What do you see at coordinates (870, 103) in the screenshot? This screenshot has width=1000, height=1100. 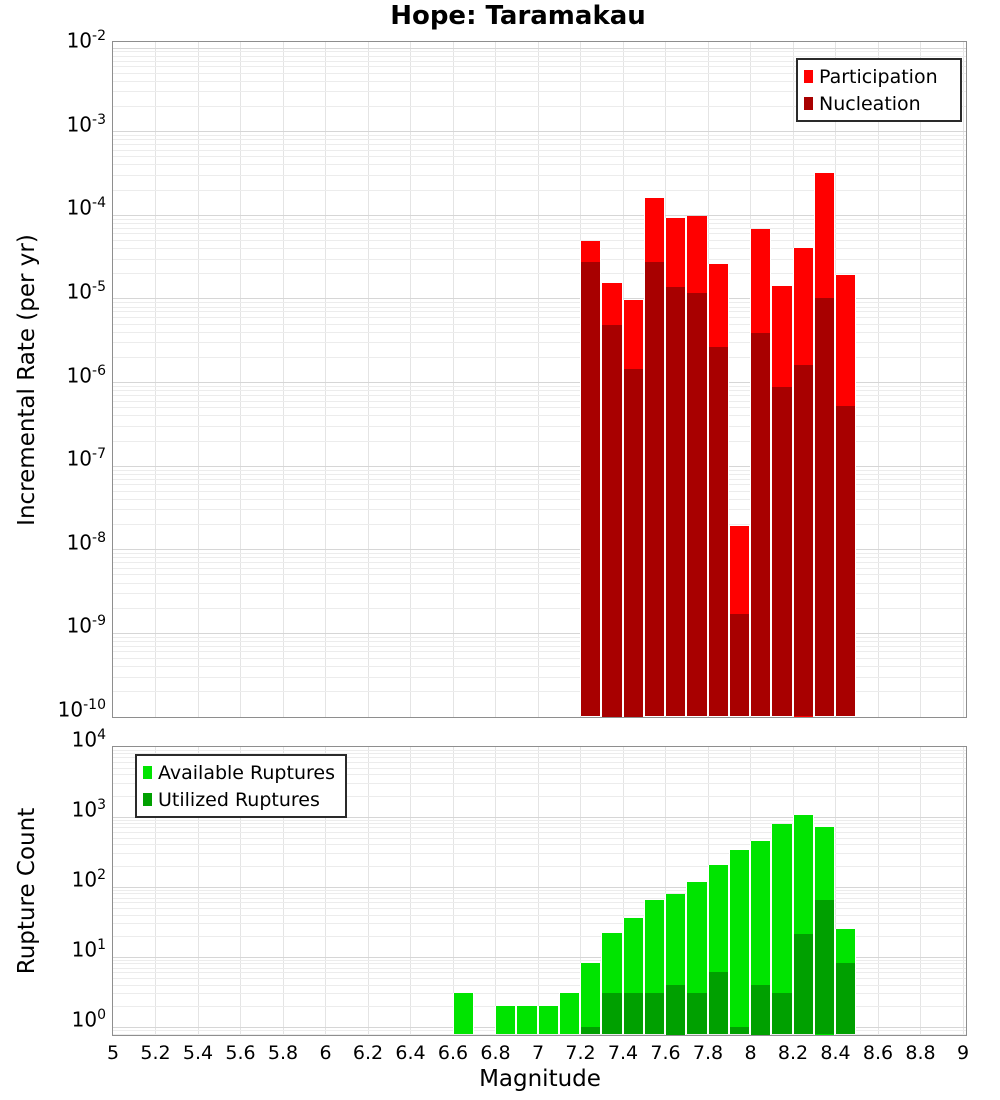 I see `legend-label: Nucleation` at bounding box center [870, 103].